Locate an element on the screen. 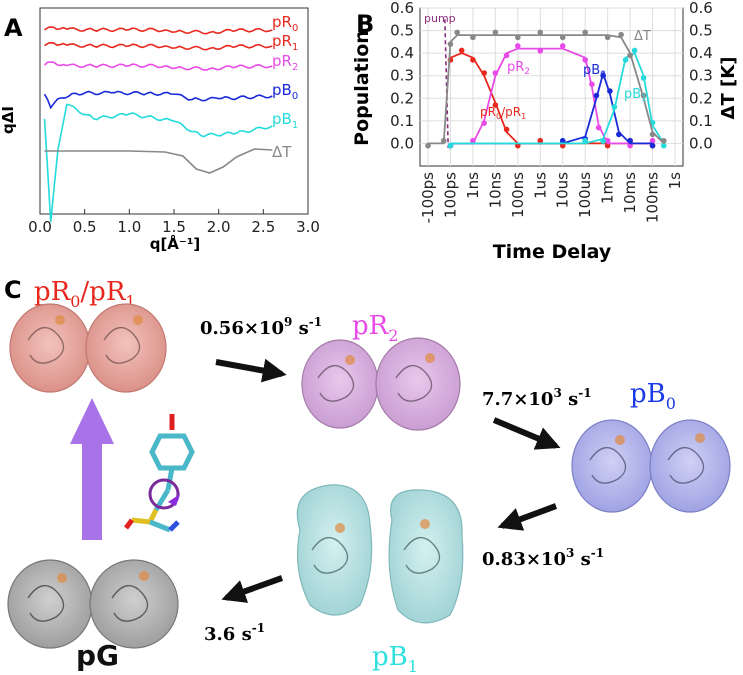 This screenshot has height=675, width=743. y2-tick-label: 0.5 is located at coordinates (701, 31).